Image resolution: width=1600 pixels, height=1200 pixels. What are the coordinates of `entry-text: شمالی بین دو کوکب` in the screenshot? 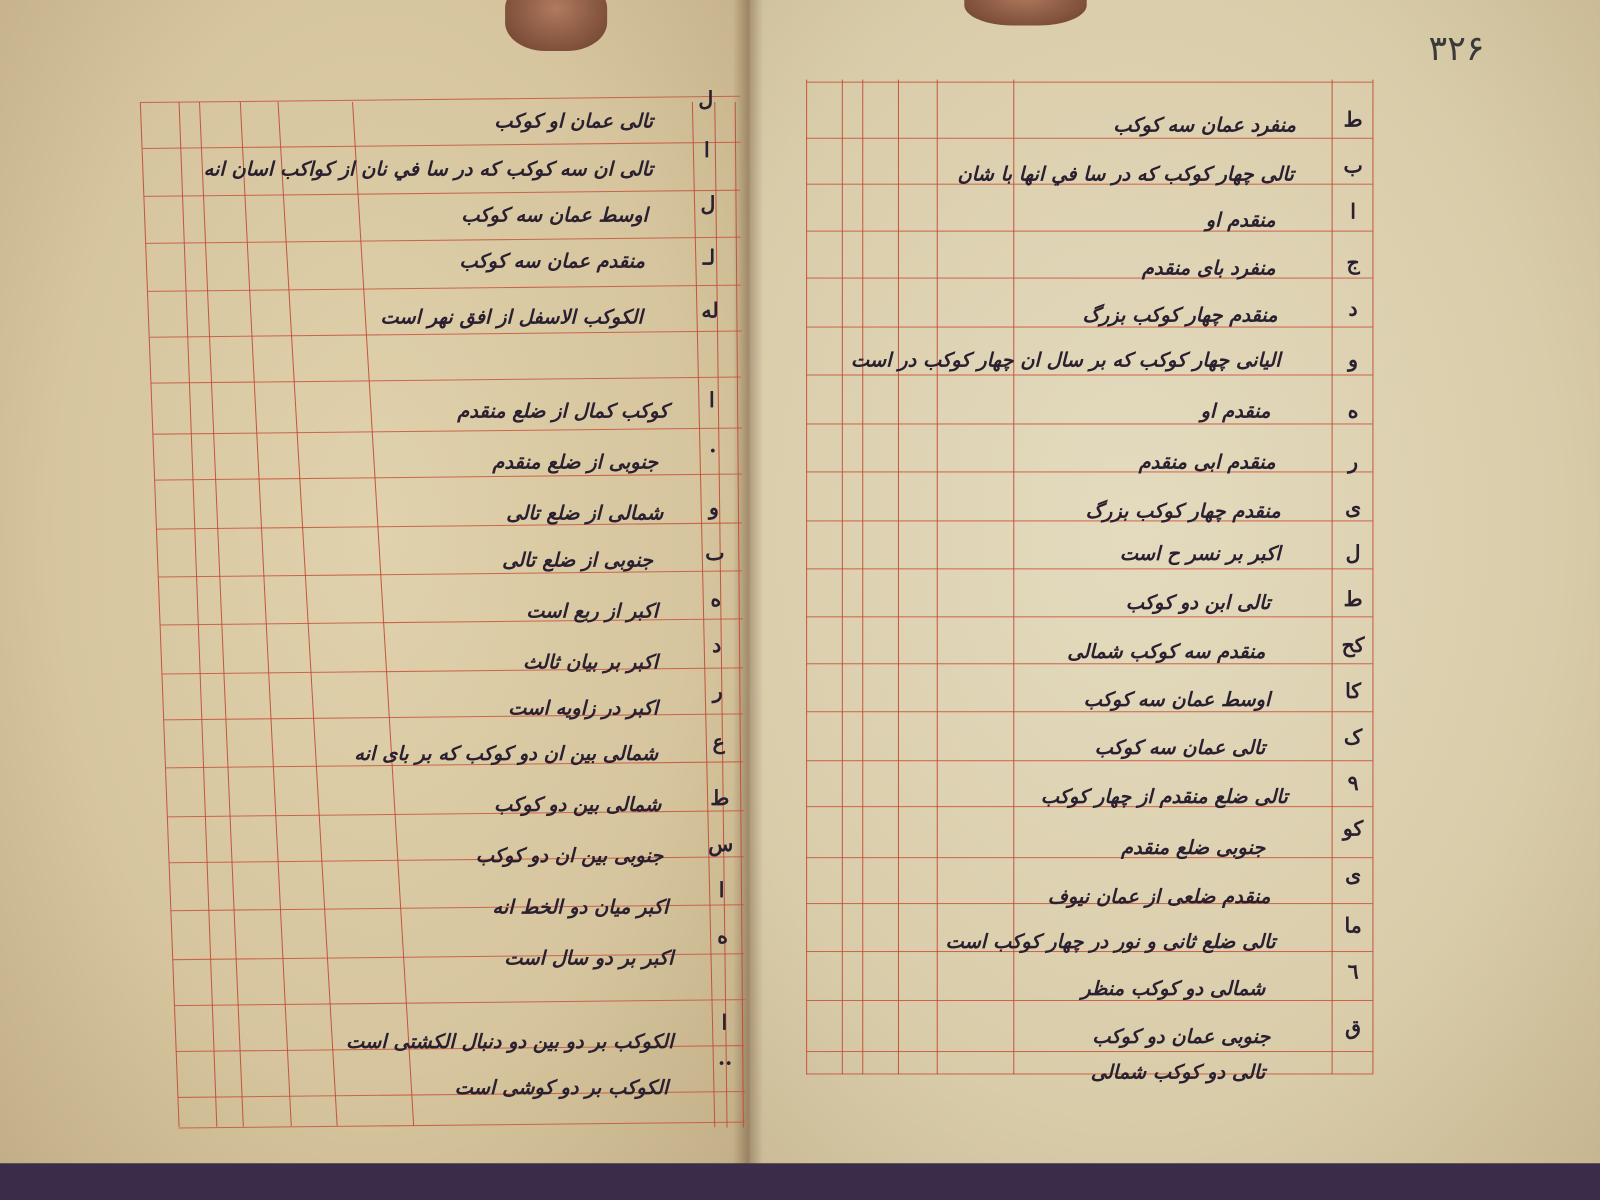 It's located at (578, 805).